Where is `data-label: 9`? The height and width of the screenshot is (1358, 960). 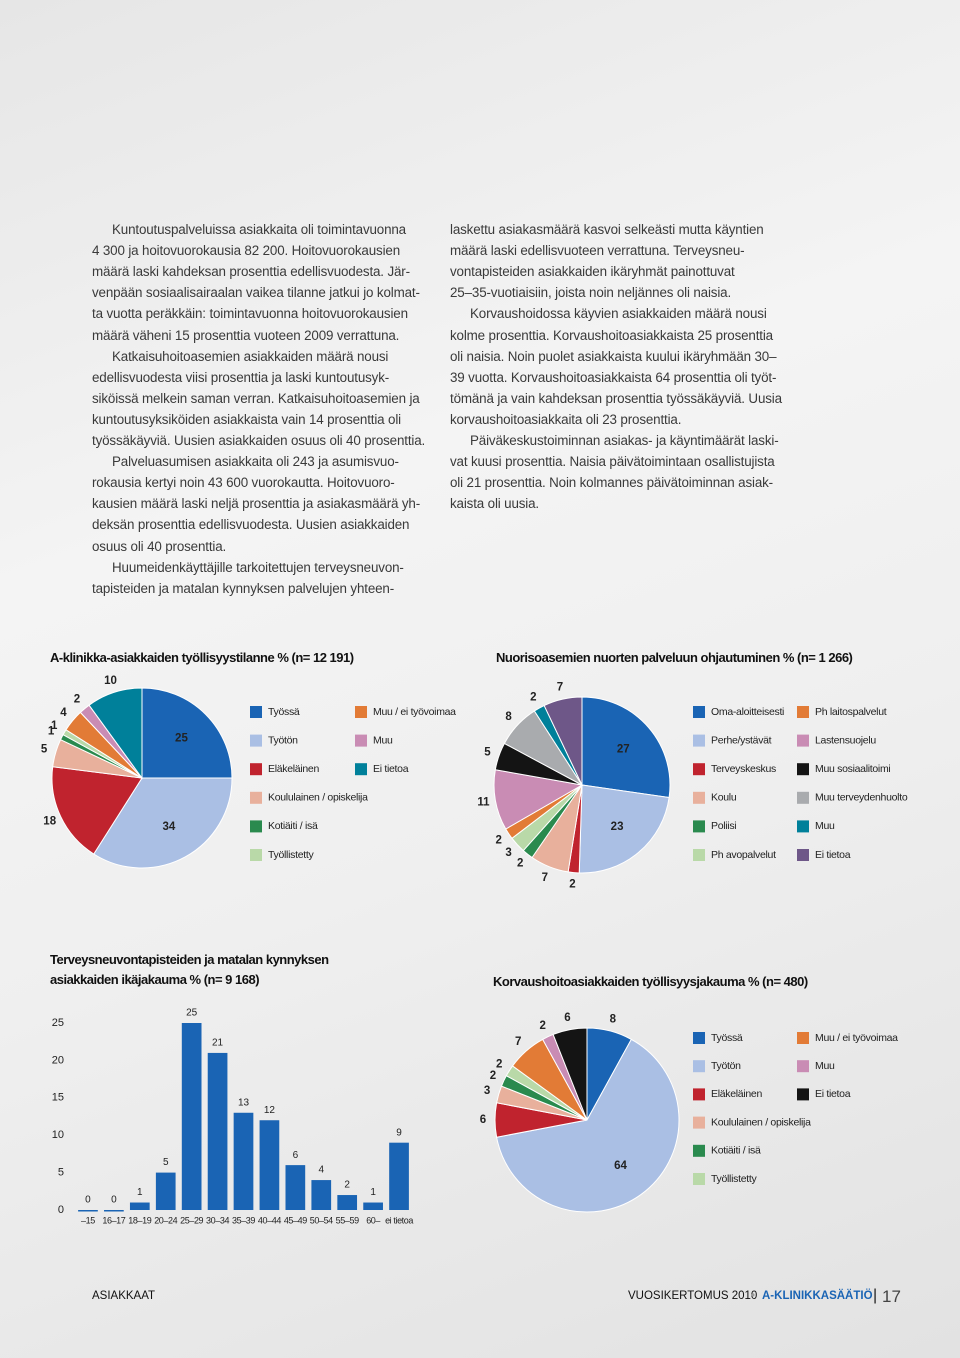
data-label: 9 is located at coordinates (399, 1132).